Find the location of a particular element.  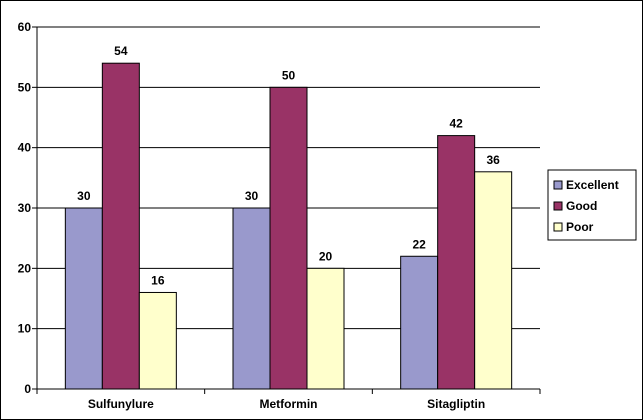

bar-poor-metformin is located at coordinates (325, 328).